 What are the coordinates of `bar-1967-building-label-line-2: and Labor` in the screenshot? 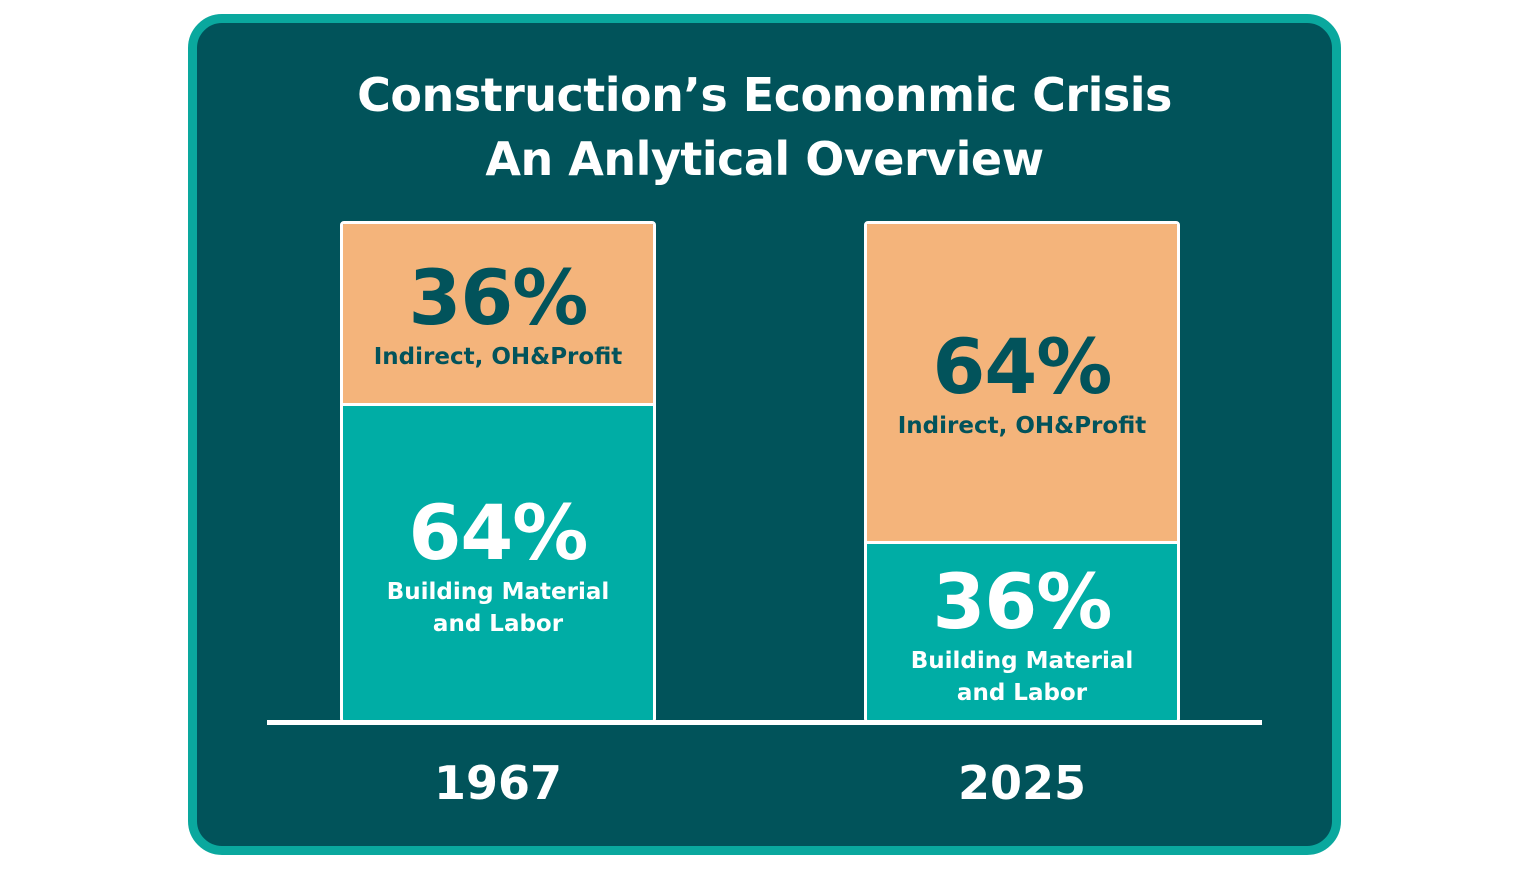 It's located at (498, 624).